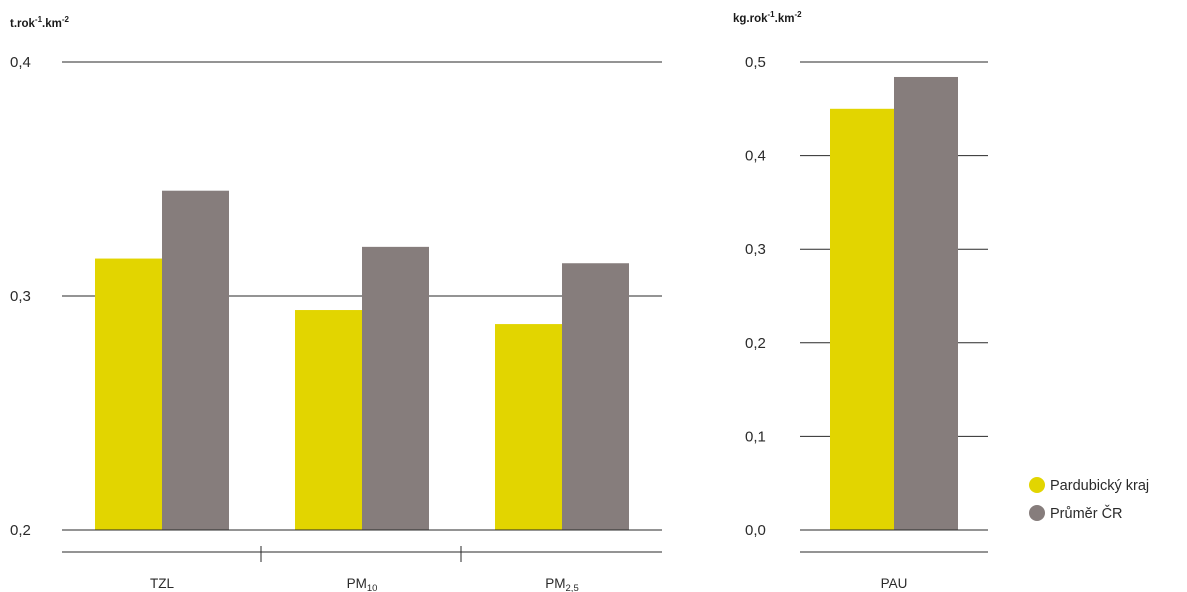 The image size is (1187, 592). Describe the element at coordinates (362, 584) in the screenshot. I see `left-category-label-1: PM10` at that location.